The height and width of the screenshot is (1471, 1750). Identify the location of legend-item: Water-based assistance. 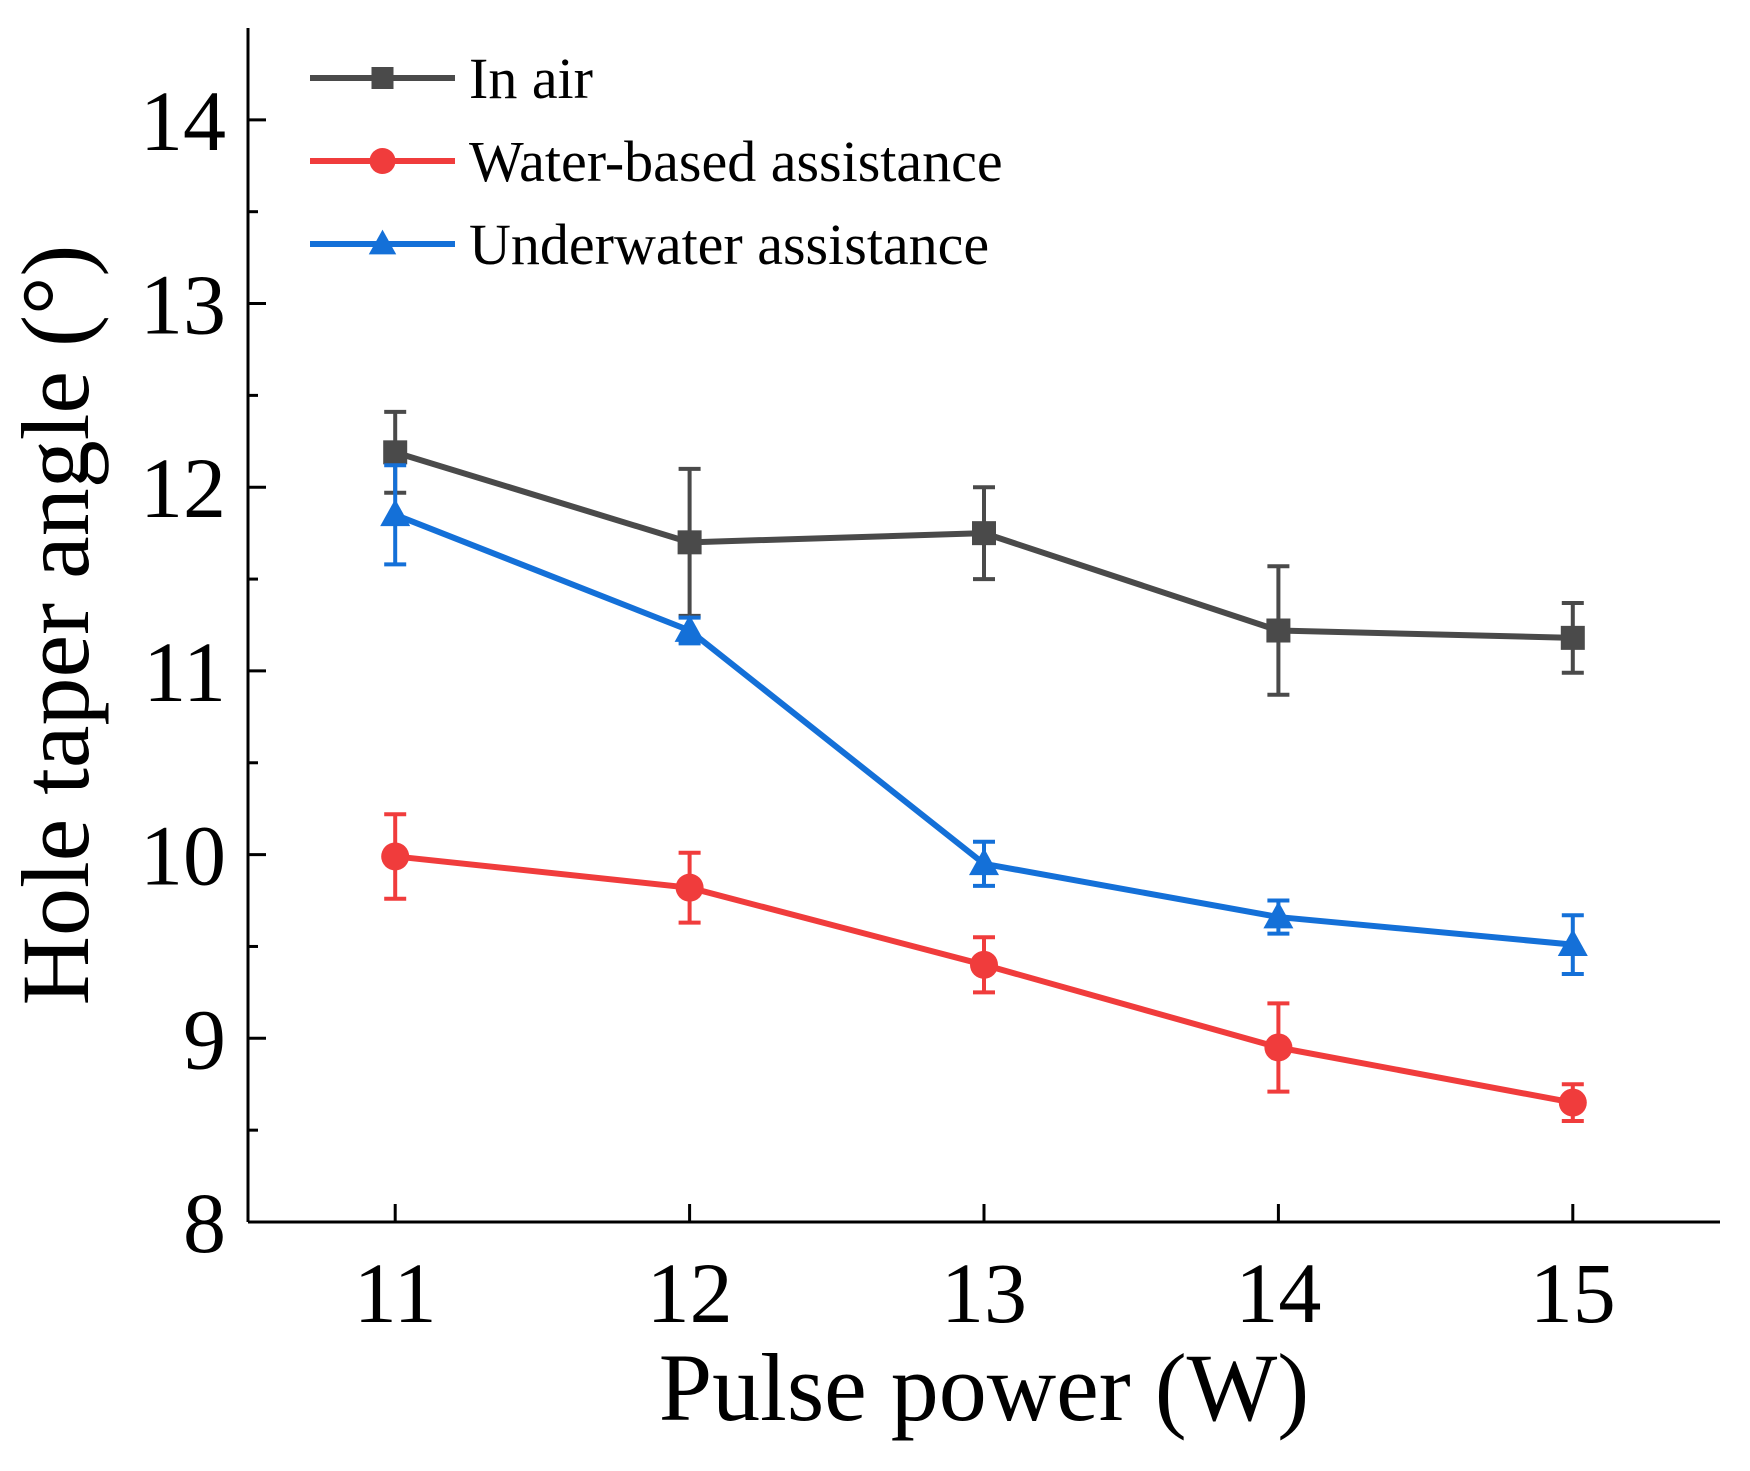
(656, 161).